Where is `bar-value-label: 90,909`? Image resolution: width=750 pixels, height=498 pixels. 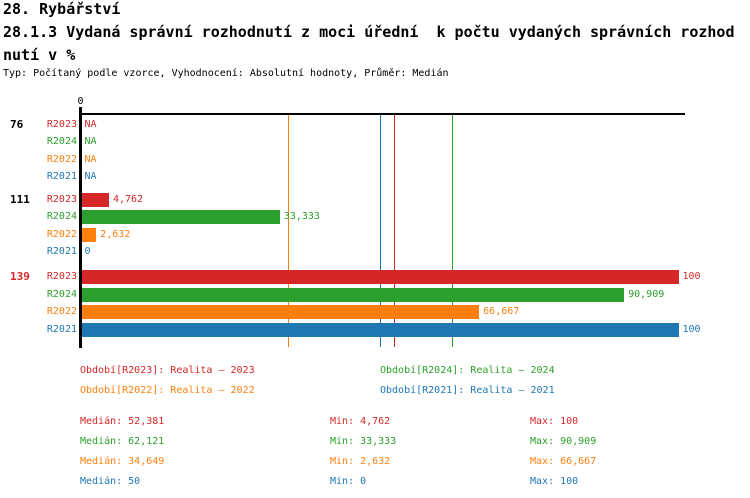
bar-value-label: 90,909 is located at coordinates (646, 294).